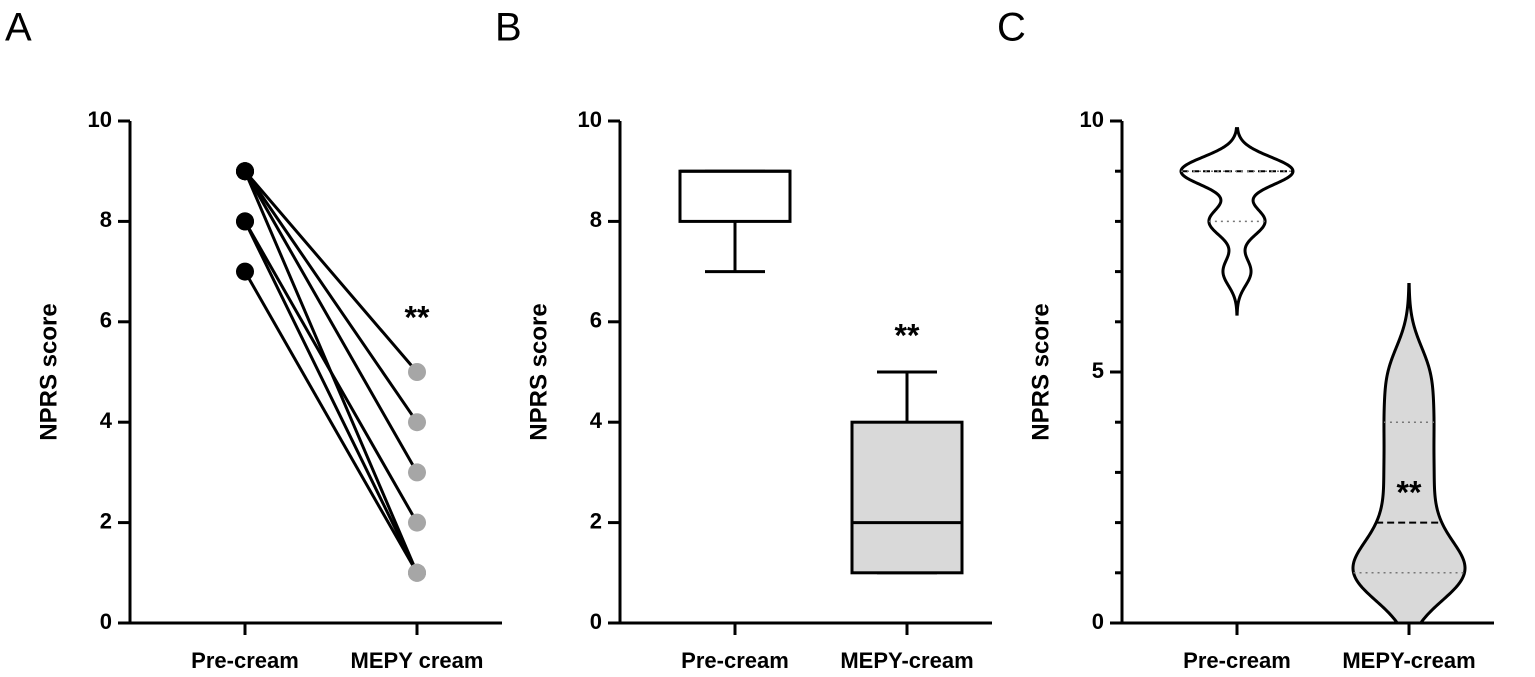 This screenshot has width=1535, height=677. Describe the element at coordinates (417, 660) in the screenshot. I see `x-tick-label: MEPY cream` at that location.